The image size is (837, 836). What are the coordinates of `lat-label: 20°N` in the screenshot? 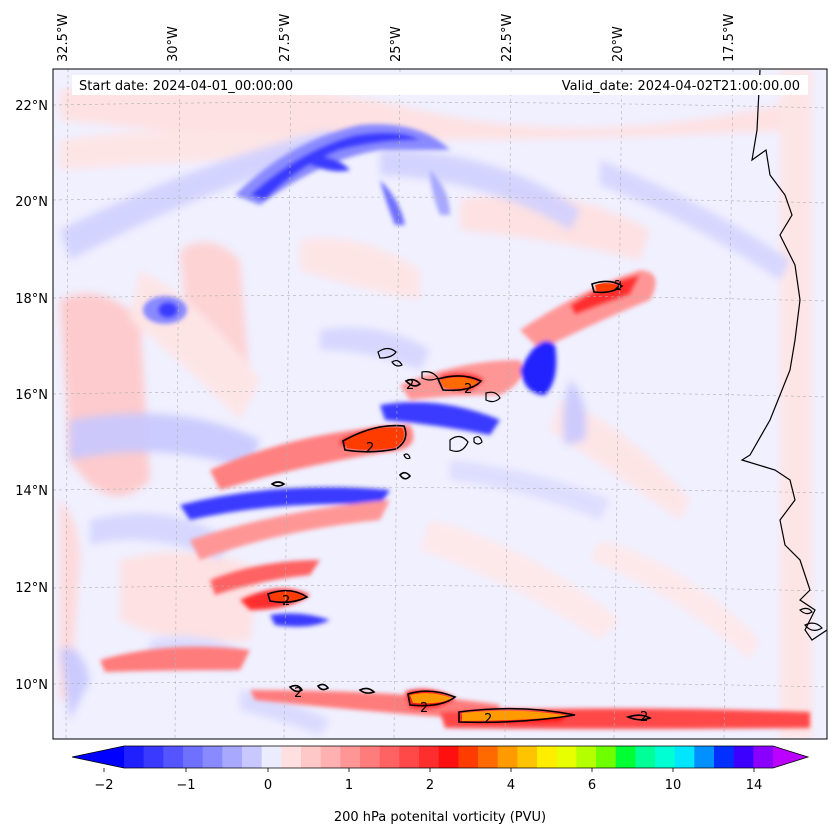 It's located at (31, 202).